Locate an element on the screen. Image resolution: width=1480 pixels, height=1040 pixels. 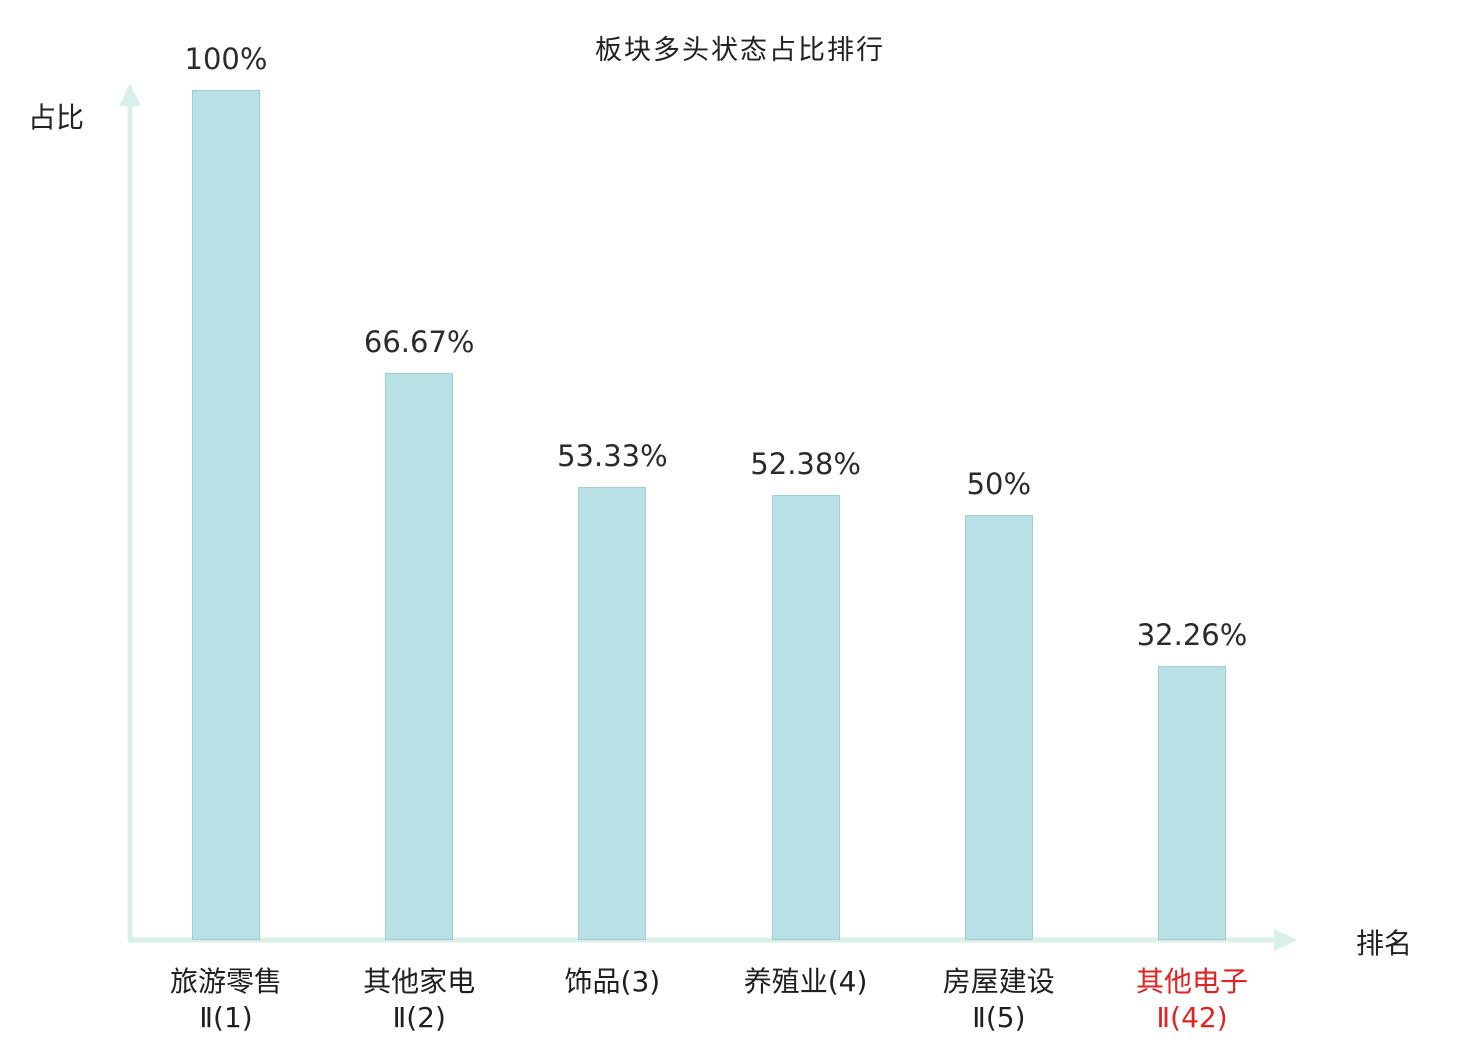
bar-category-label: 其他家电 Ⅱ(2) is located at coordinates (419, 1000).